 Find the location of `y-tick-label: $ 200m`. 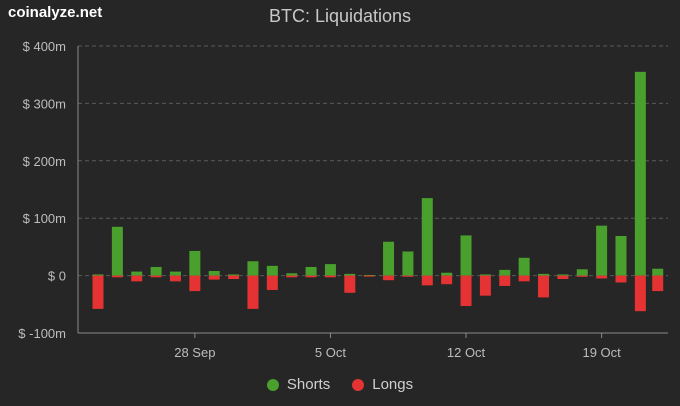

y-tick-label: $ 200m is located at coordinates (44, 161).